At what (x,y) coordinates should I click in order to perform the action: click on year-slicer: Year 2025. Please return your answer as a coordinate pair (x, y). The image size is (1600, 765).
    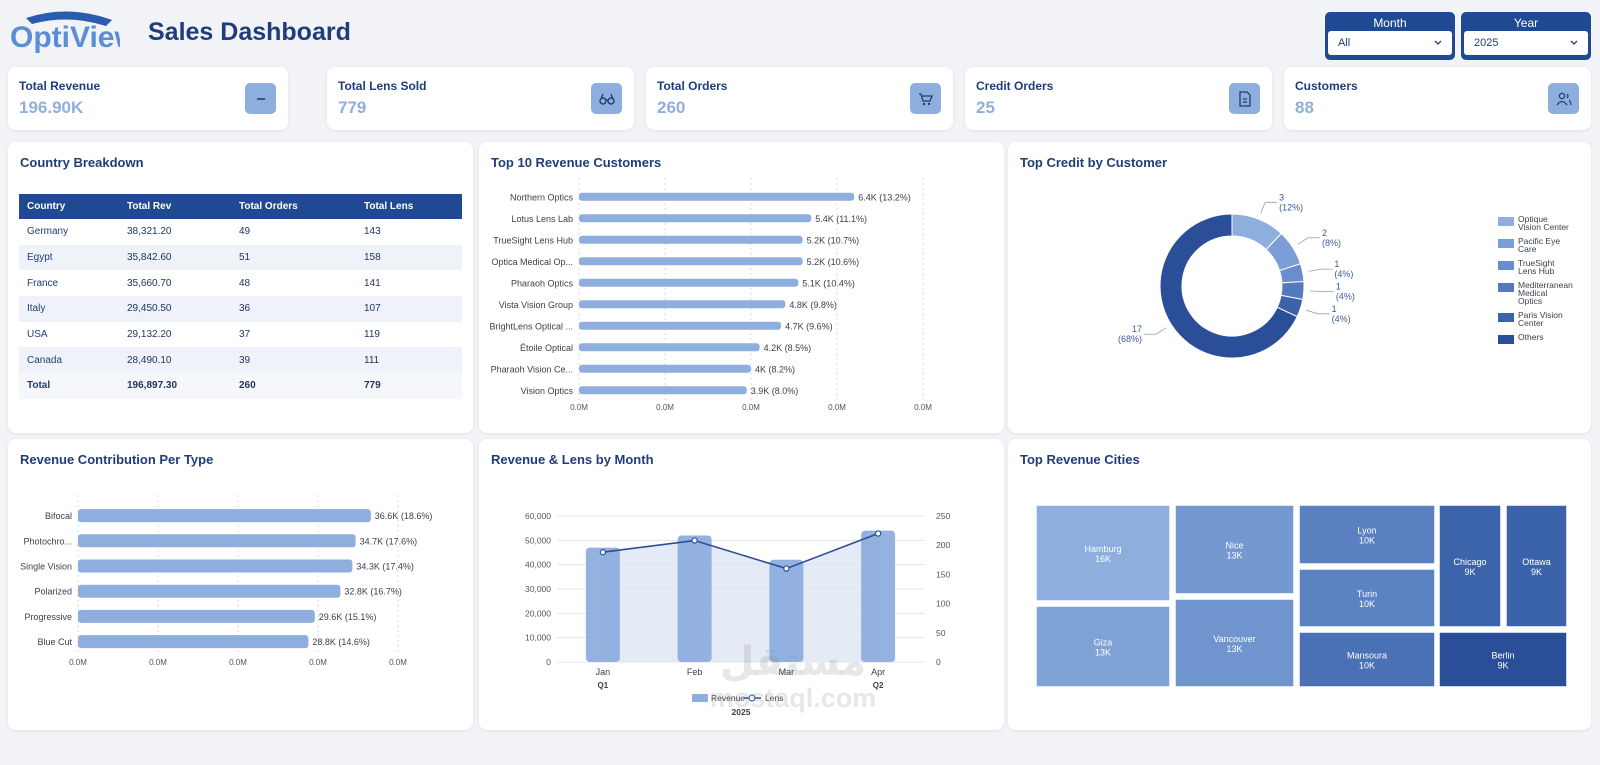
    Looking at the image, I should click on (1526, 36).